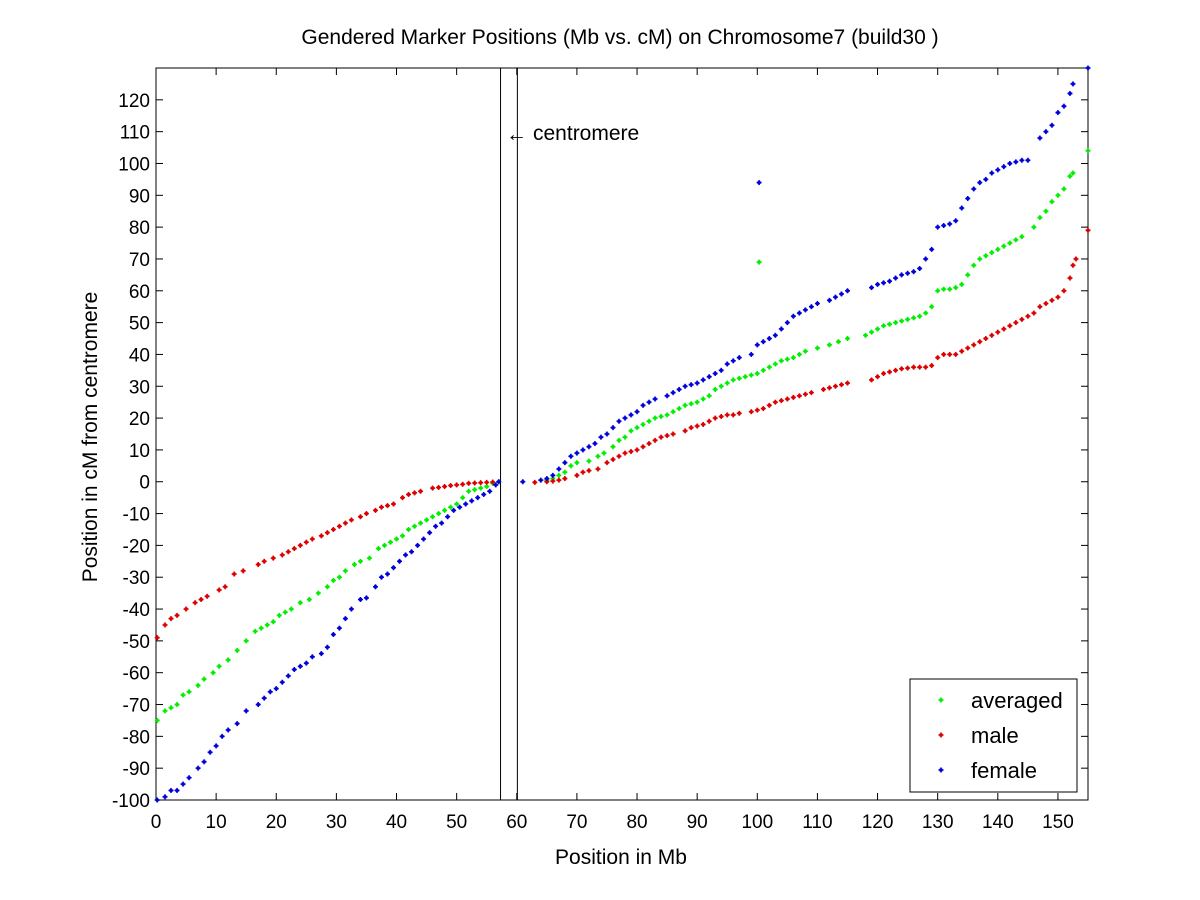 Image resolution: width=1200 pixels, height=900 pixels. What do you see at coordinates (136, 674) in the screenshot?
I see `y-tick-label: -60` at bounding box center [136, 674].